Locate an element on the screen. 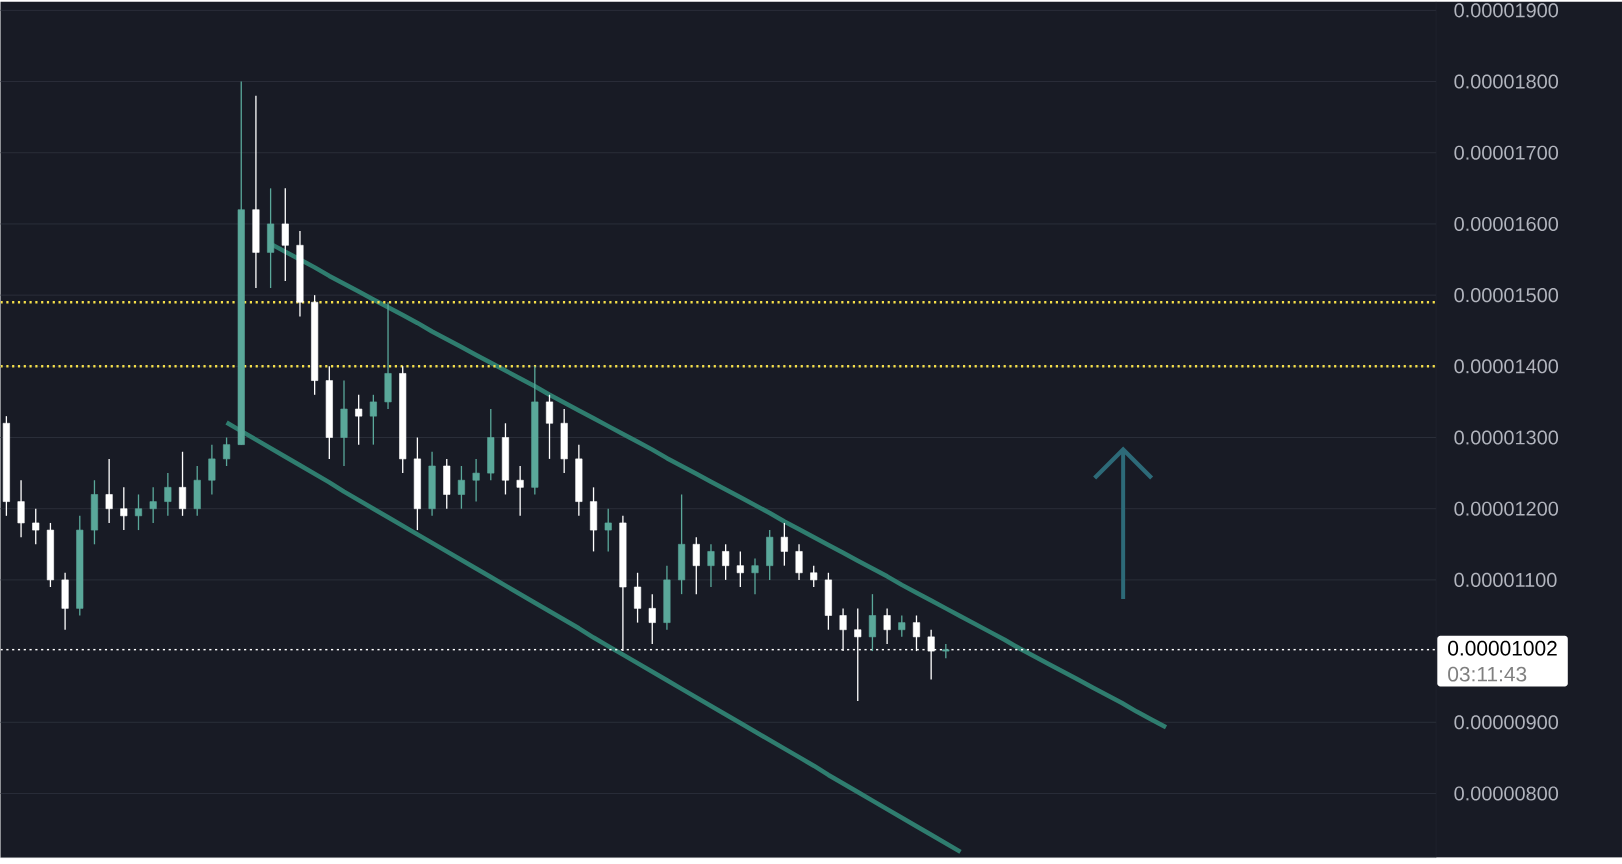 This screenshot has width=1622, height=864. y-tick-label: 0.00001400 is located at coordinates (1506, 366).